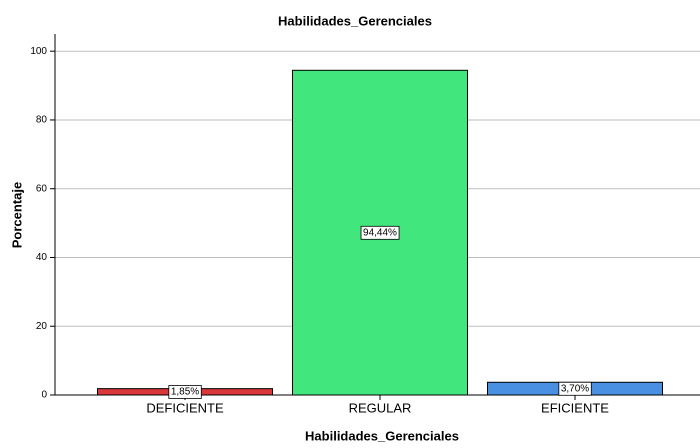 This screenshot has width=700, height=448. What do you see at coordinates (38, 51) in the screenshot?
I see `y-tick-label: 100` at bounding box center [38, 51].